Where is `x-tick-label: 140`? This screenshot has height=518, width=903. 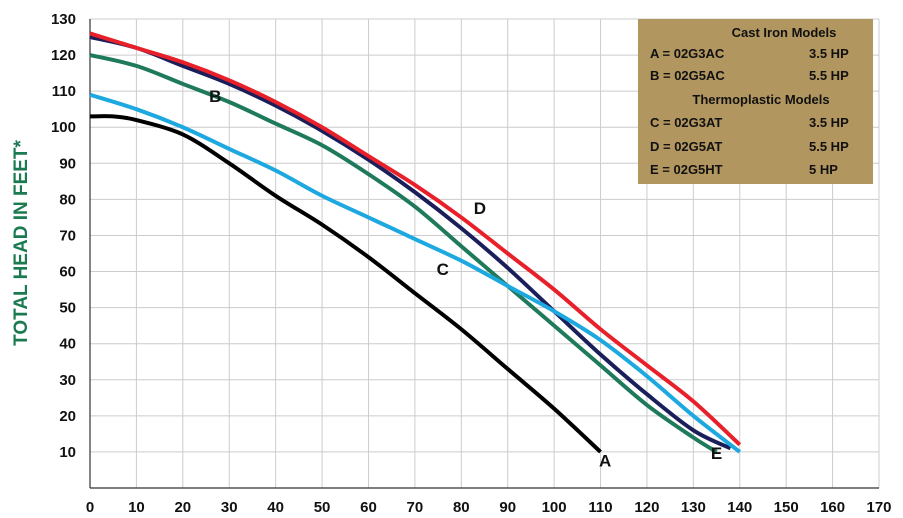
x-tick-label: 140 is located at coordinates (739, 507).